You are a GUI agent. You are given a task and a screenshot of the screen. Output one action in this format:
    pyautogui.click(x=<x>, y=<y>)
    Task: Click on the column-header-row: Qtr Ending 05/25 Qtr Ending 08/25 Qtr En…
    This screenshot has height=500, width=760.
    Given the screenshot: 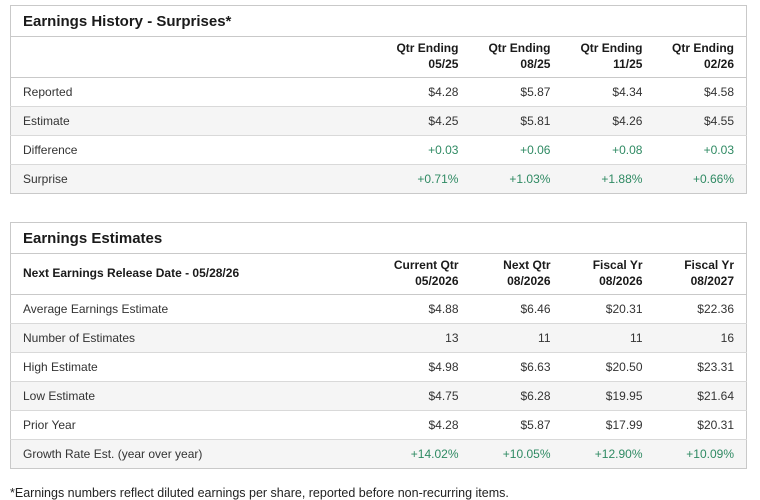 What is the action you would take?
    pyautogui.click(x=378, y=57)
    